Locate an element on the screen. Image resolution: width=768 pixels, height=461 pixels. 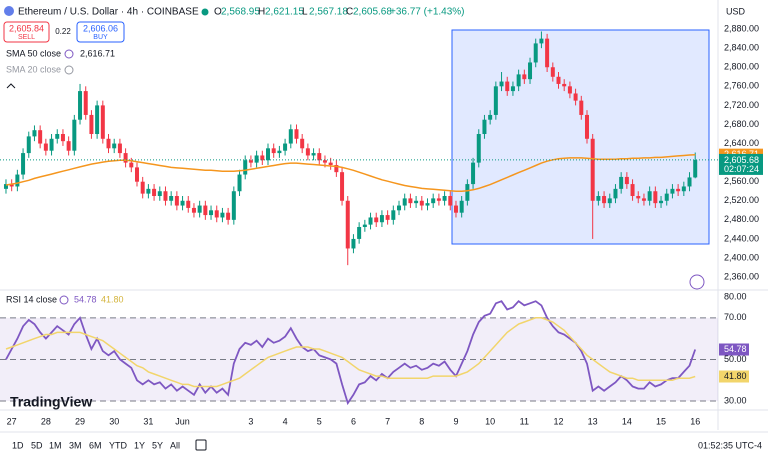
spread: 0.22 is located at coordinates (63, 31).